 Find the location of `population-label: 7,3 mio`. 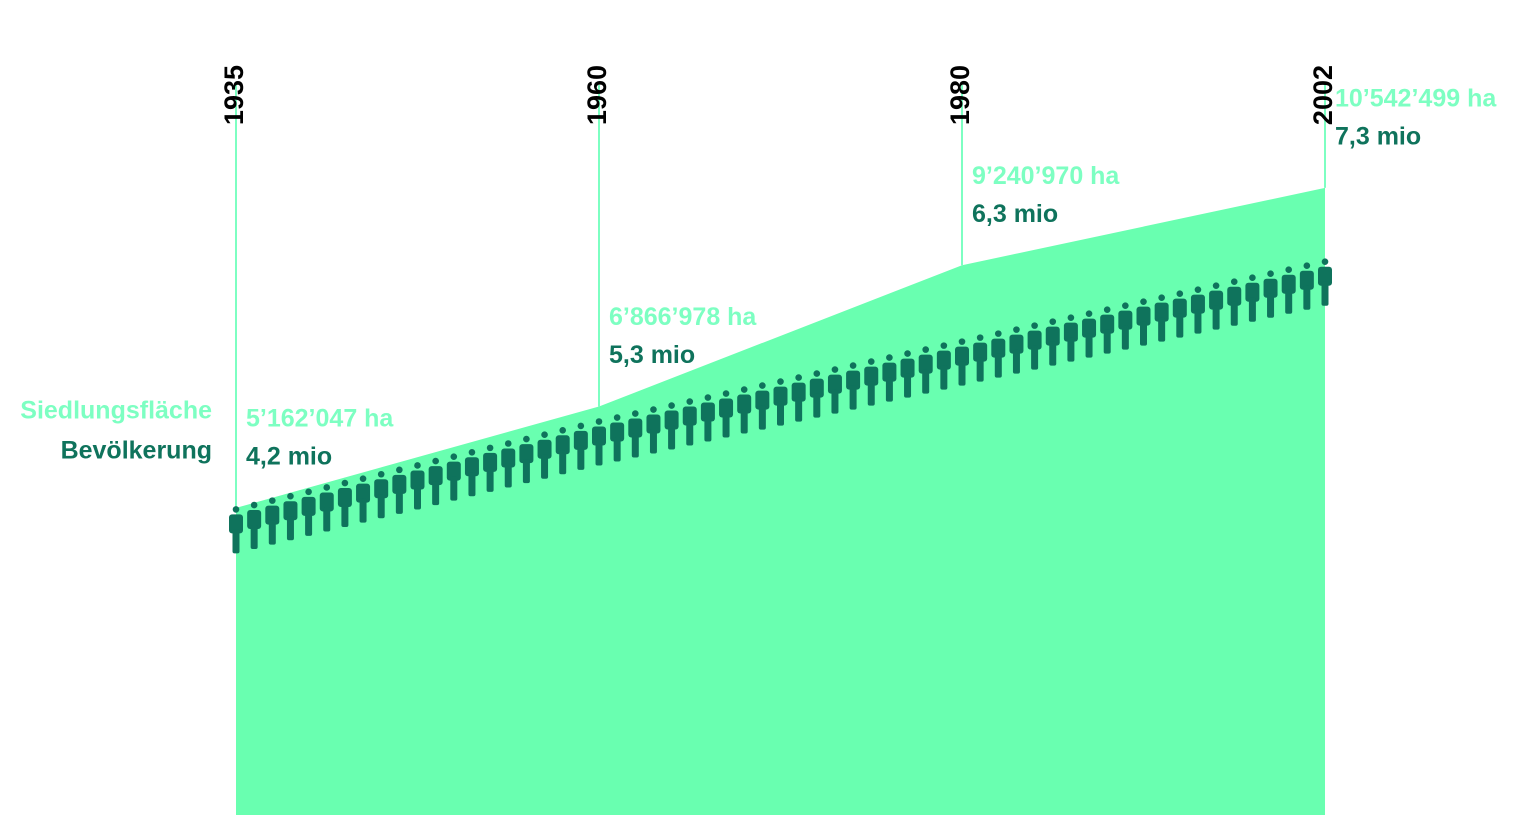

population-label: 7,3 mio is located at coordinates (1378, 136).